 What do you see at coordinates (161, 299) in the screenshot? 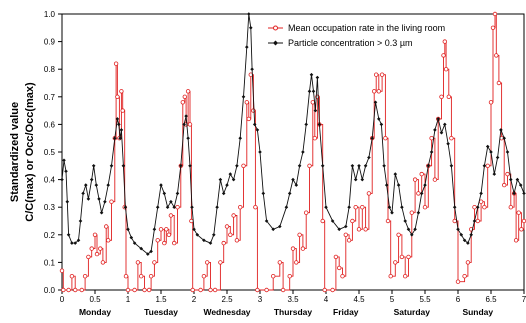
I see `x-tick-label: 1.5` at bounding box center [161, 299].